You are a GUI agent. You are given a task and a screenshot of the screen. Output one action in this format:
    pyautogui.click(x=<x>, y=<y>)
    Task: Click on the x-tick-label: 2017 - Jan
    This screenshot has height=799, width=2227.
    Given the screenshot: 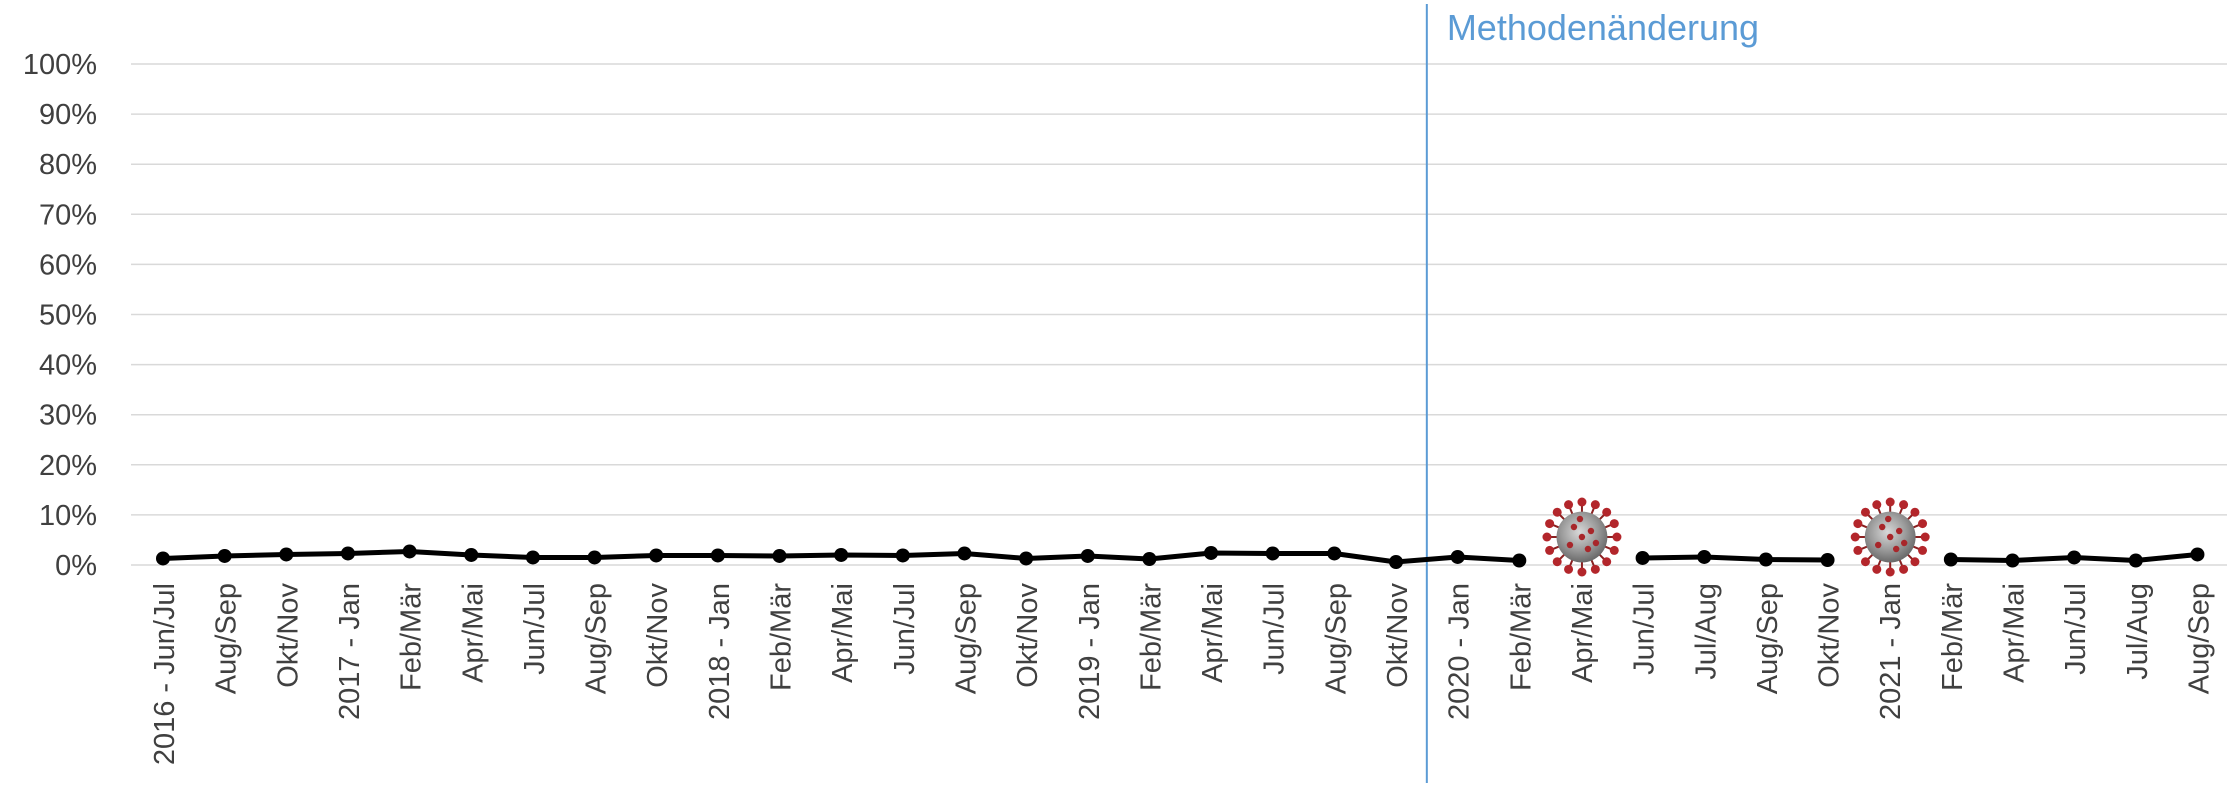 What is the action you would take?
    pyautogui.click(x=350, y=651)
    